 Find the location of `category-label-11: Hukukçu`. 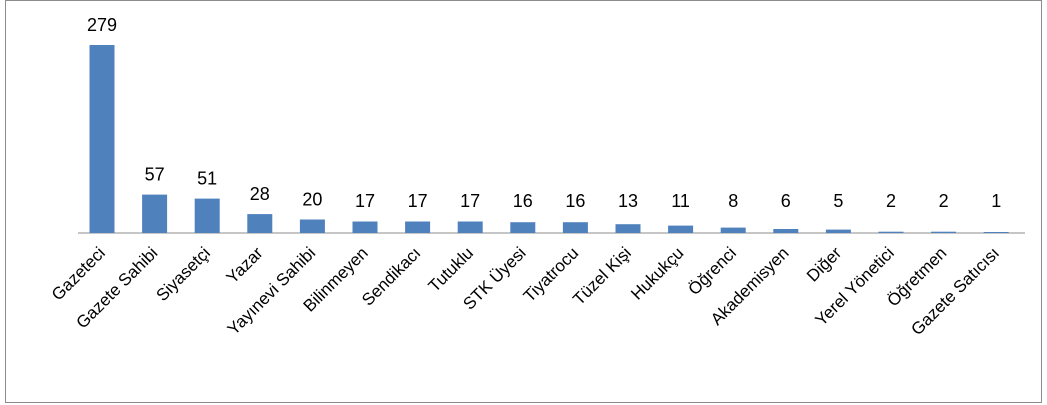

category-label-11: Hukukçu is located at coordinates (657, 273).